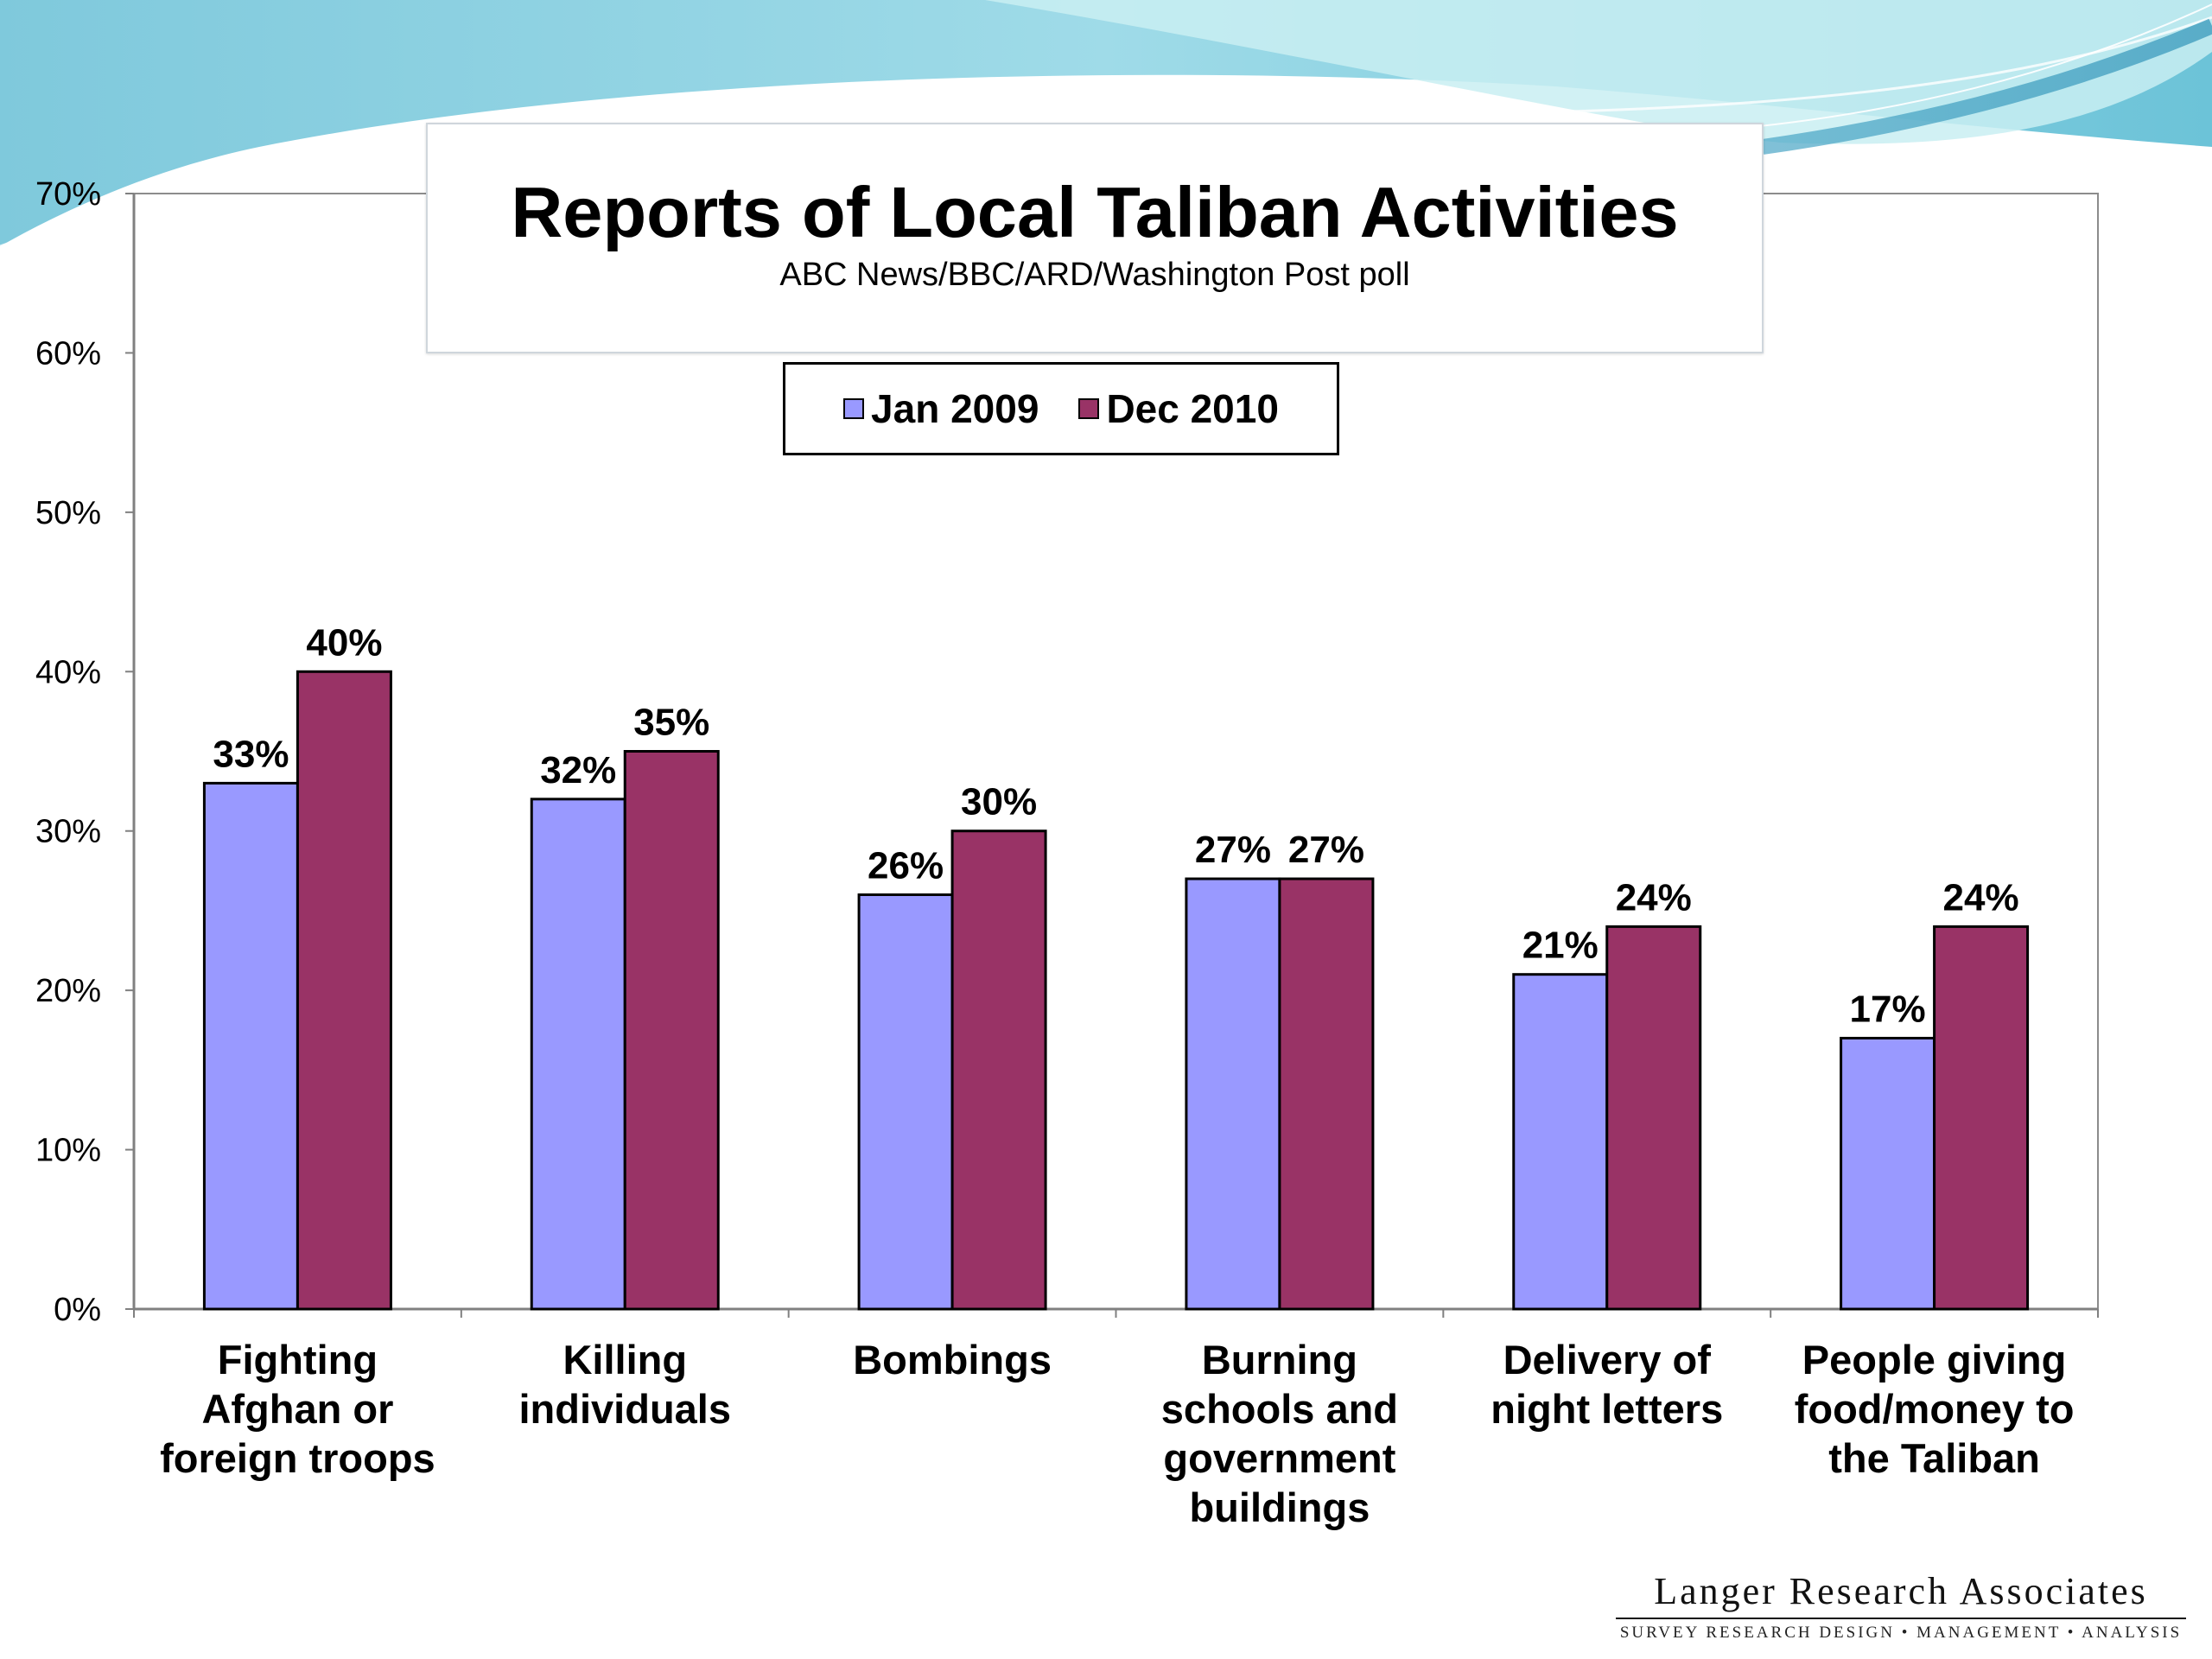  Describe the element at coordinates (955, 408) in the screenshot. I see `legend-label-jan-2009: Jan 2009` at that location.